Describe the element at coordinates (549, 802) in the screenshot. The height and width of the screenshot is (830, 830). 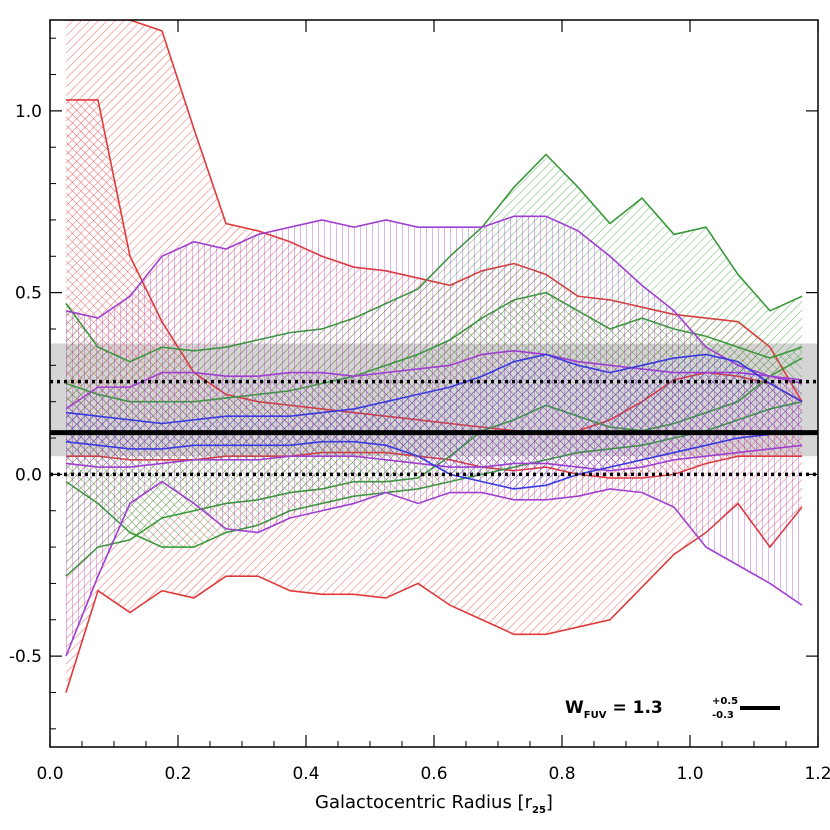
I see `x-axis-title-end: ]` at that location.